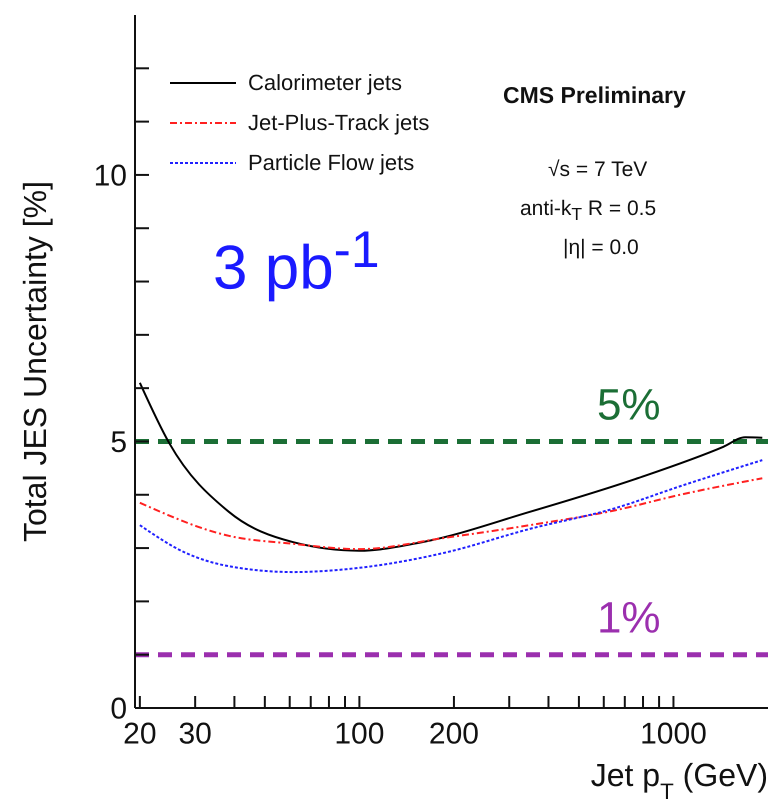 This screenshot has height=809, width=774. I want to click on x-tick-label: 200, so click(453, 733).